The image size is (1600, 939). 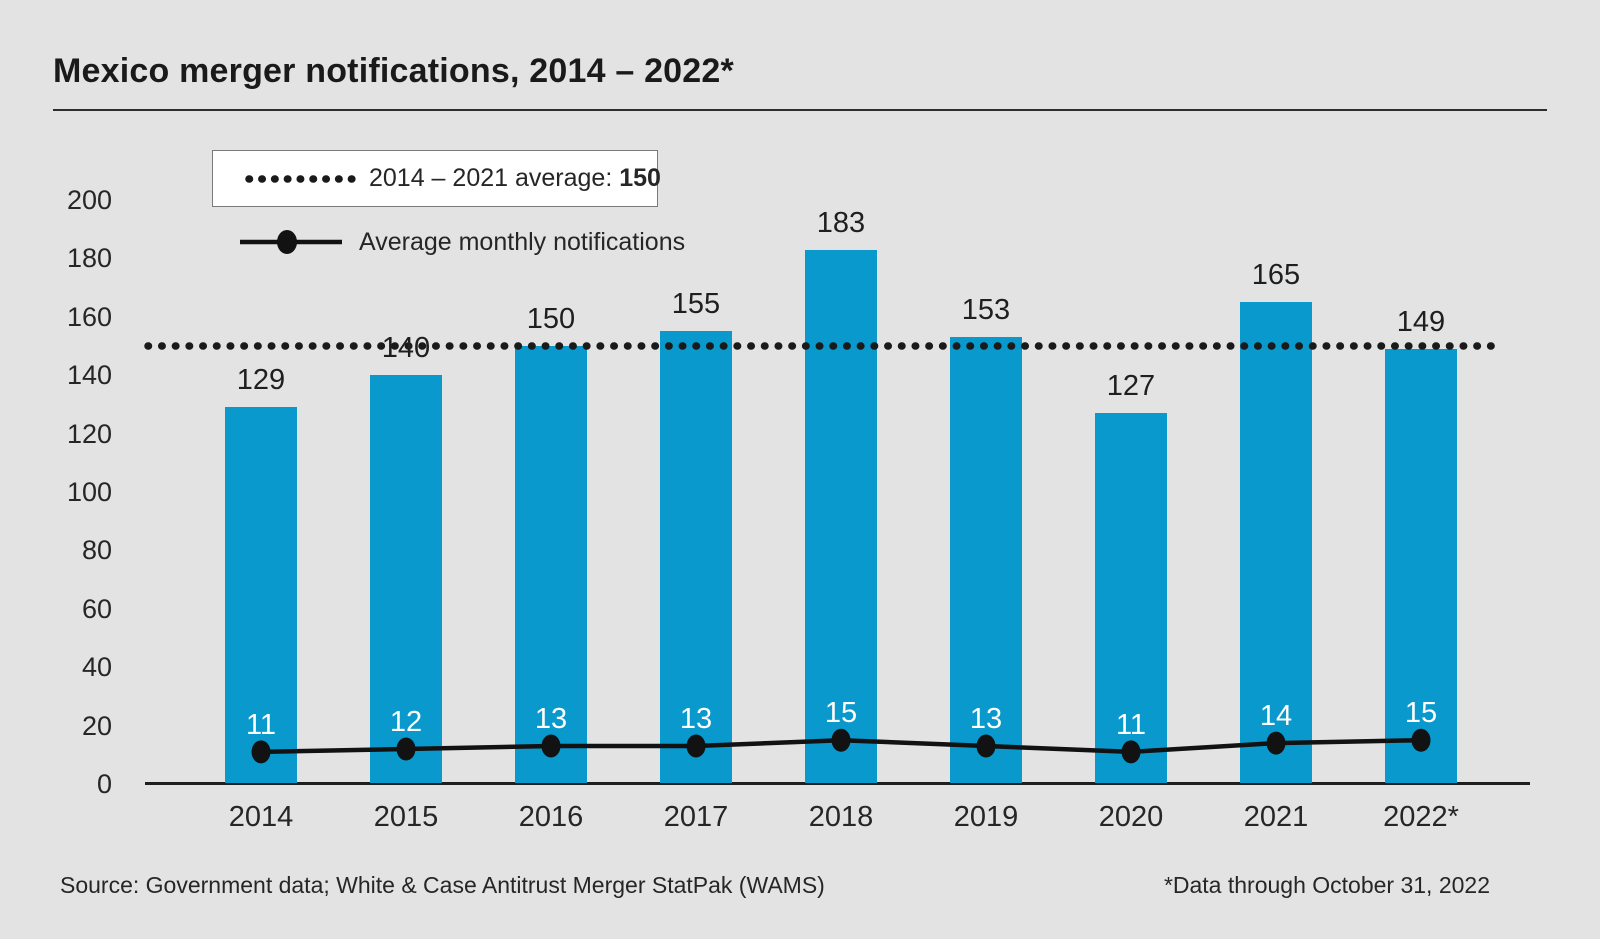 What do you see at coordinates (986, 560) in the screenshot?
I see `bar-2019` at bounding box center [986, 560].